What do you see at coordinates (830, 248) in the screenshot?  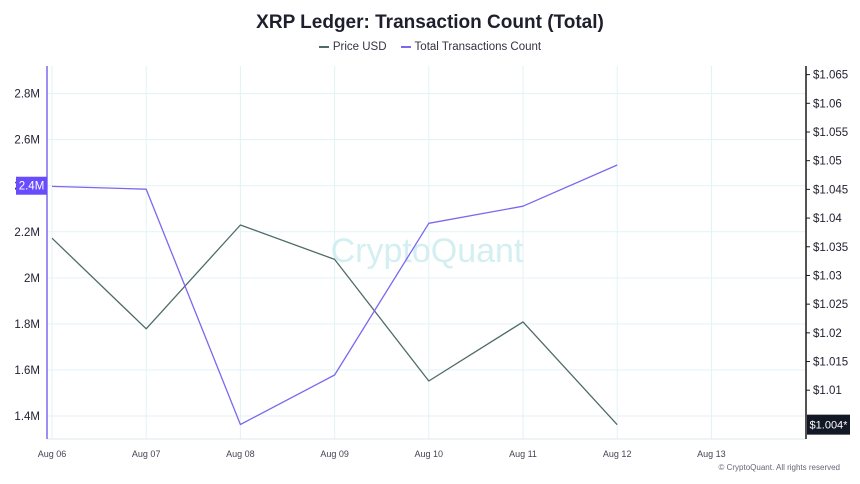 I see `y-right-tick-label: $1.035` at bounding box center [830, 248].